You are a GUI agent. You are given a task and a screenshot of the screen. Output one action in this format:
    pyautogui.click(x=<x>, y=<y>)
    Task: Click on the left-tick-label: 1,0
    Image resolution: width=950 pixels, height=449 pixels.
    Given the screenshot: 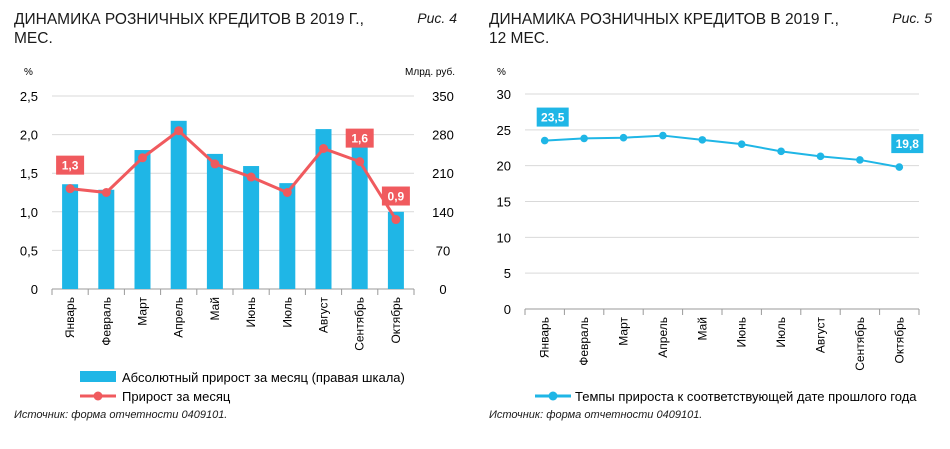 What is the action you would take?
    pyautogui.click(x=29, y=212)
    